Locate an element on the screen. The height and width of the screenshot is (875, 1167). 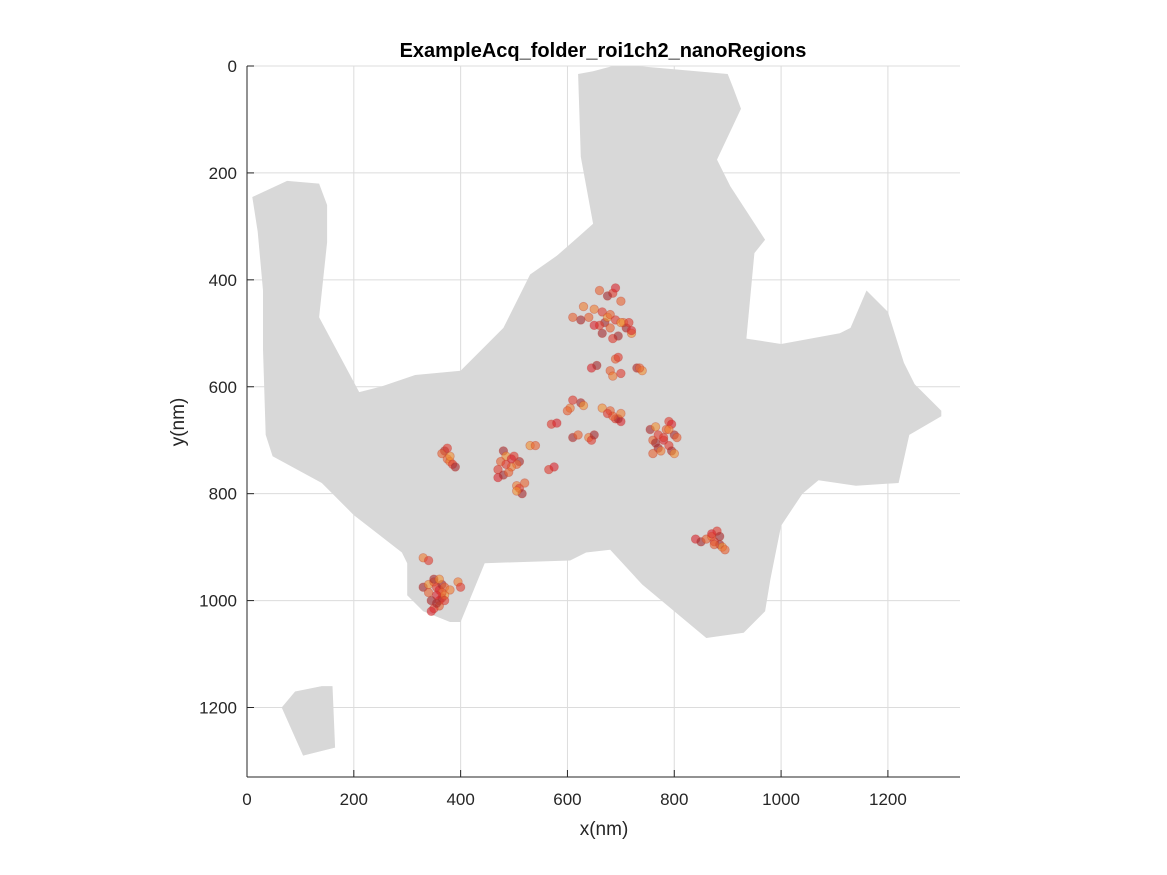
y-tick-label: 1000 is located at coordinates (218, 601).